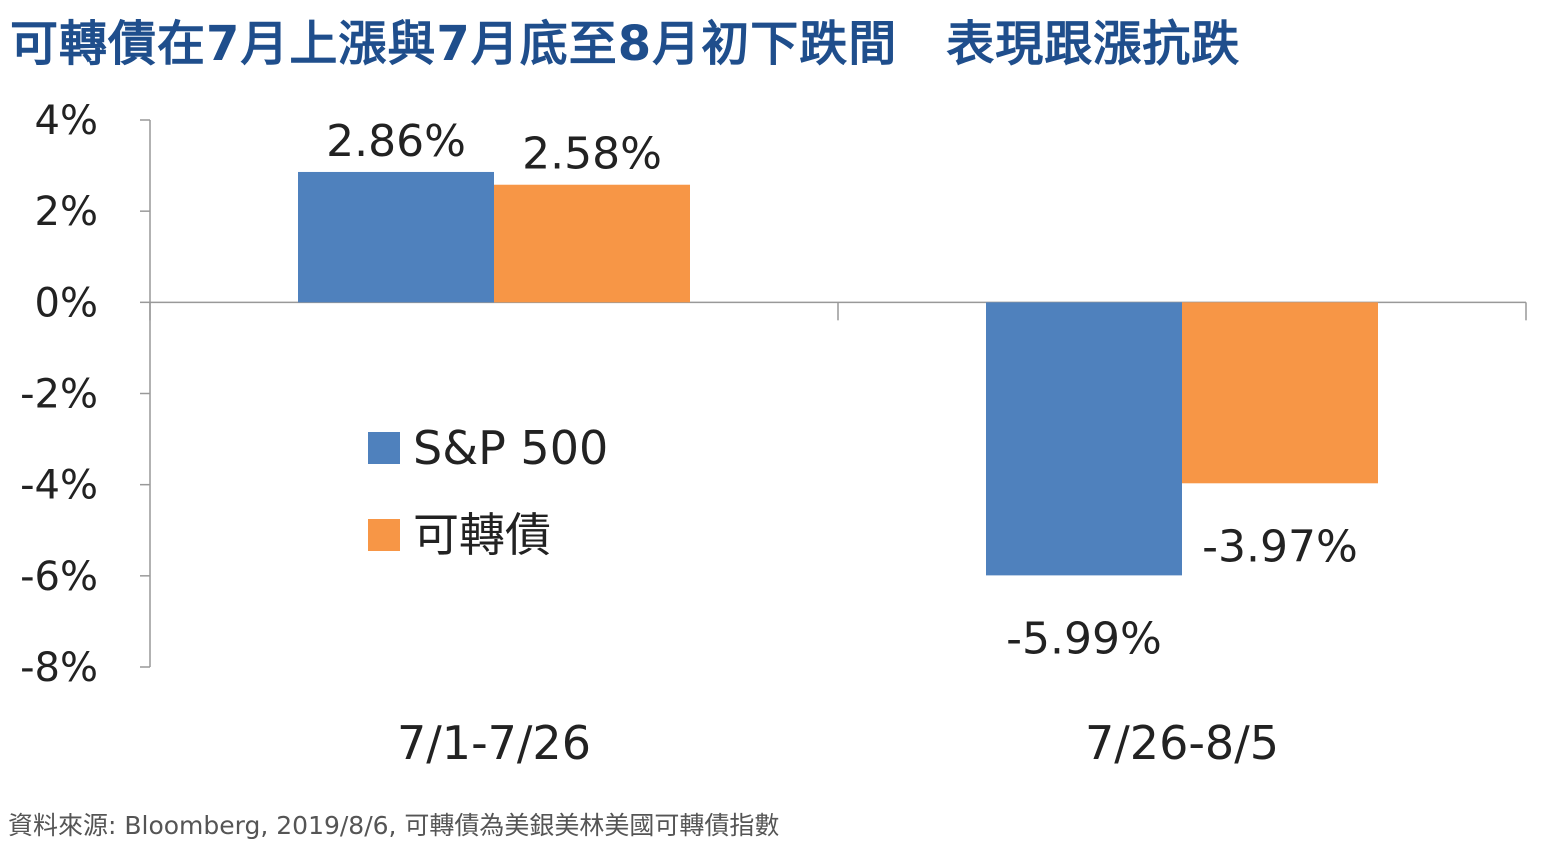 This screenshot has height=861, width=1553. What do you see at coordinates (66, 121) in the screenshot?
I see `y-tick-label: 4%` at bounding box center [66, 121].